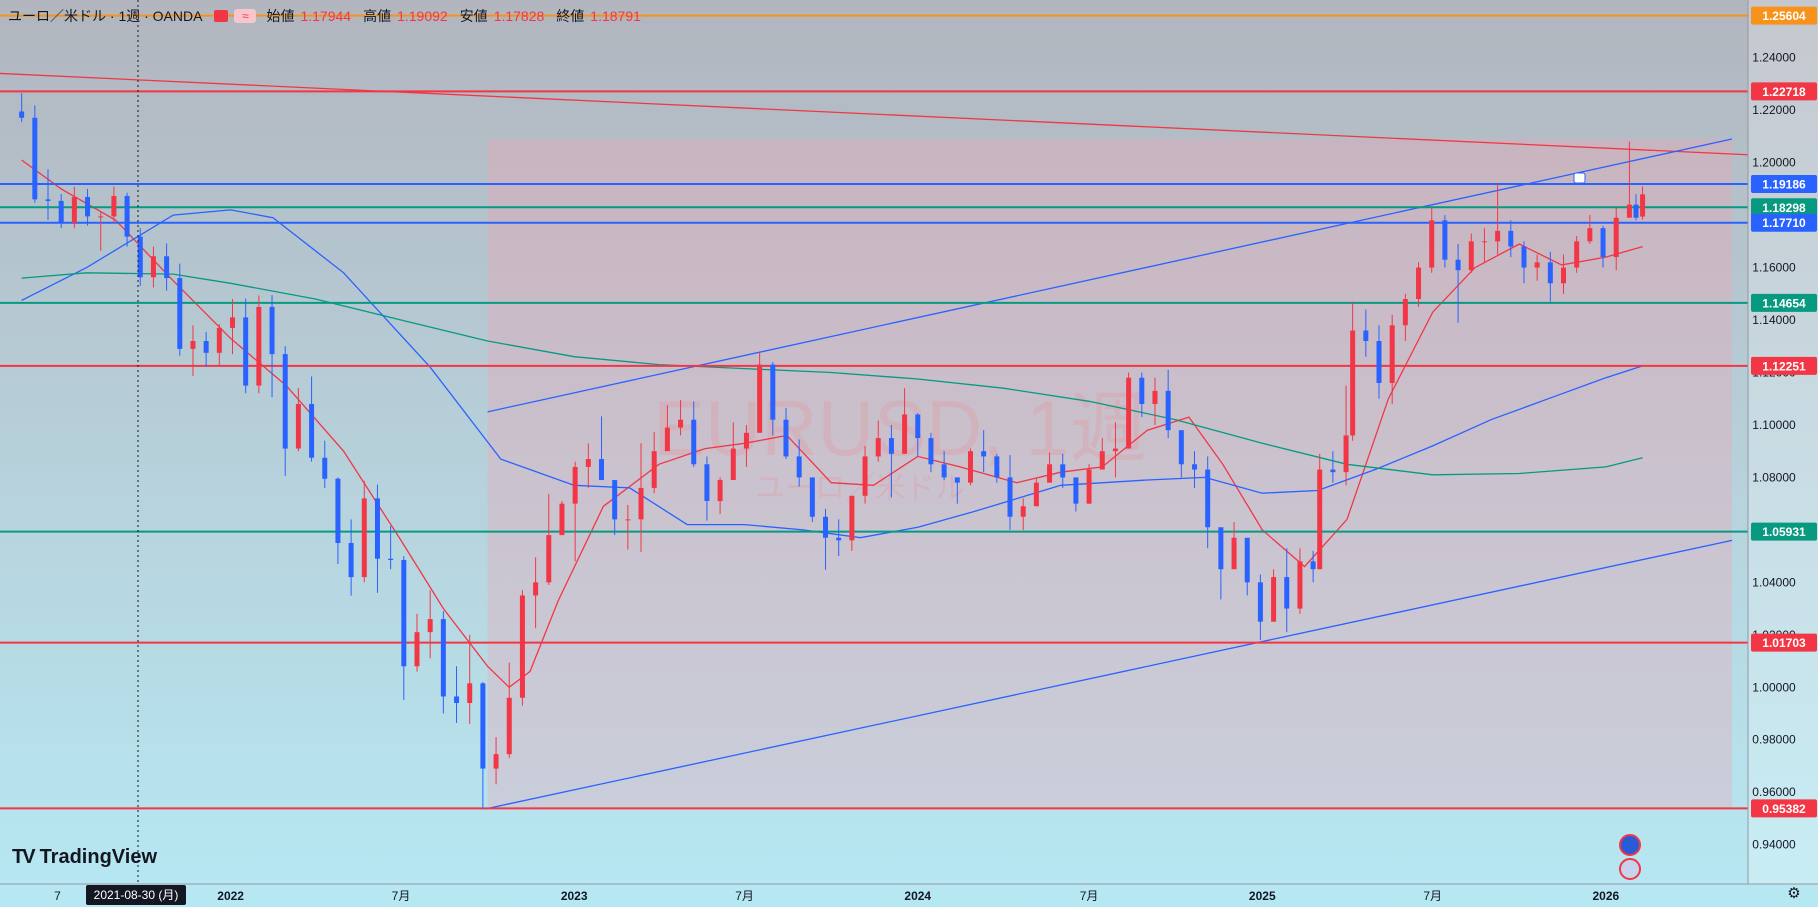 The height and width of the screenshot is (907, 1818). I want to click on alert-marker, so click(1579, 178).